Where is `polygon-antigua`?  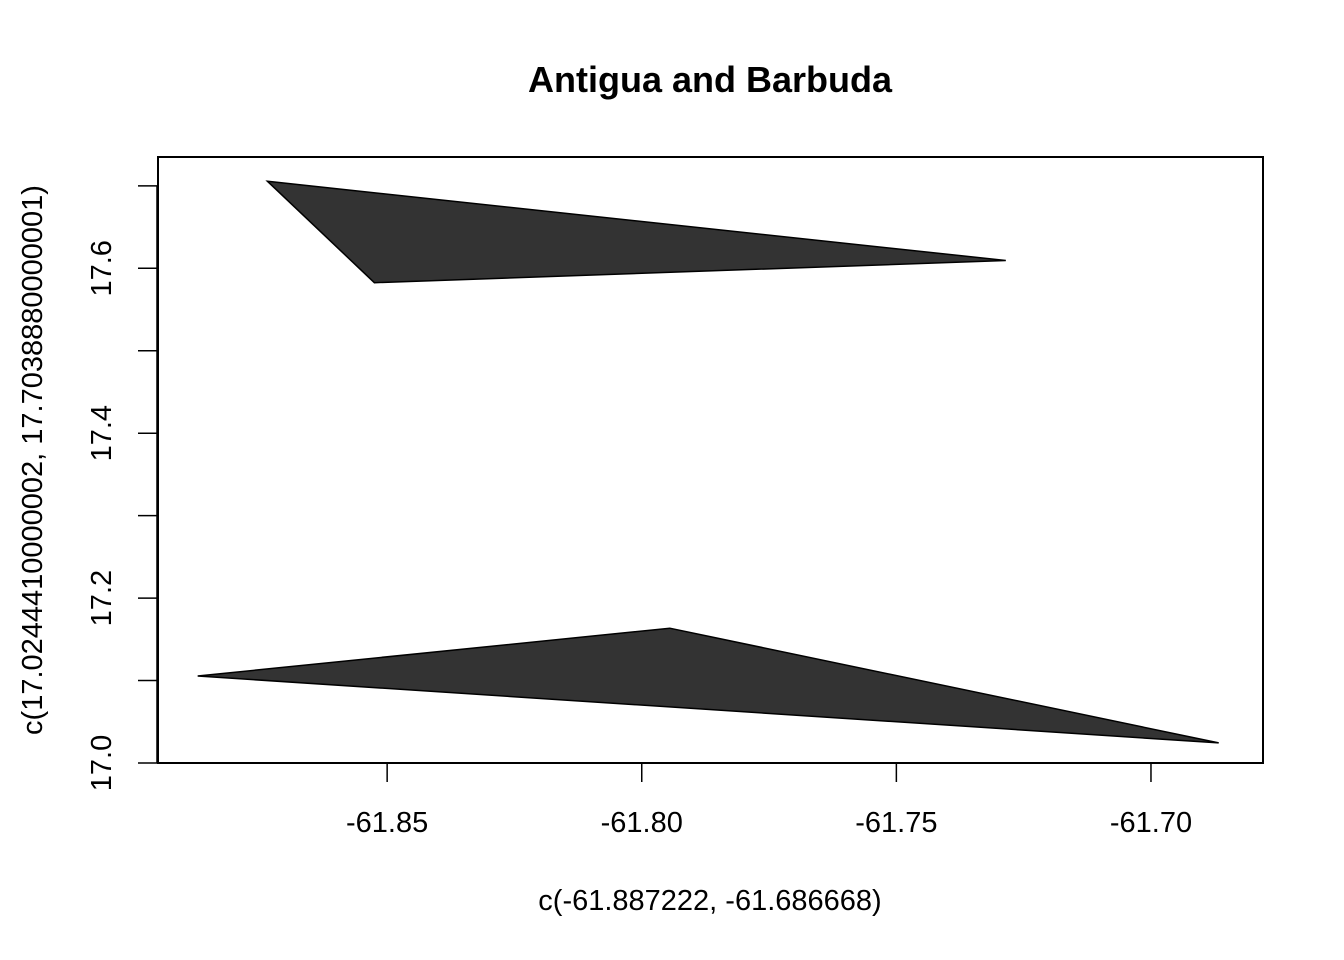 polygon-antigua is located at coordinates (708, 685).